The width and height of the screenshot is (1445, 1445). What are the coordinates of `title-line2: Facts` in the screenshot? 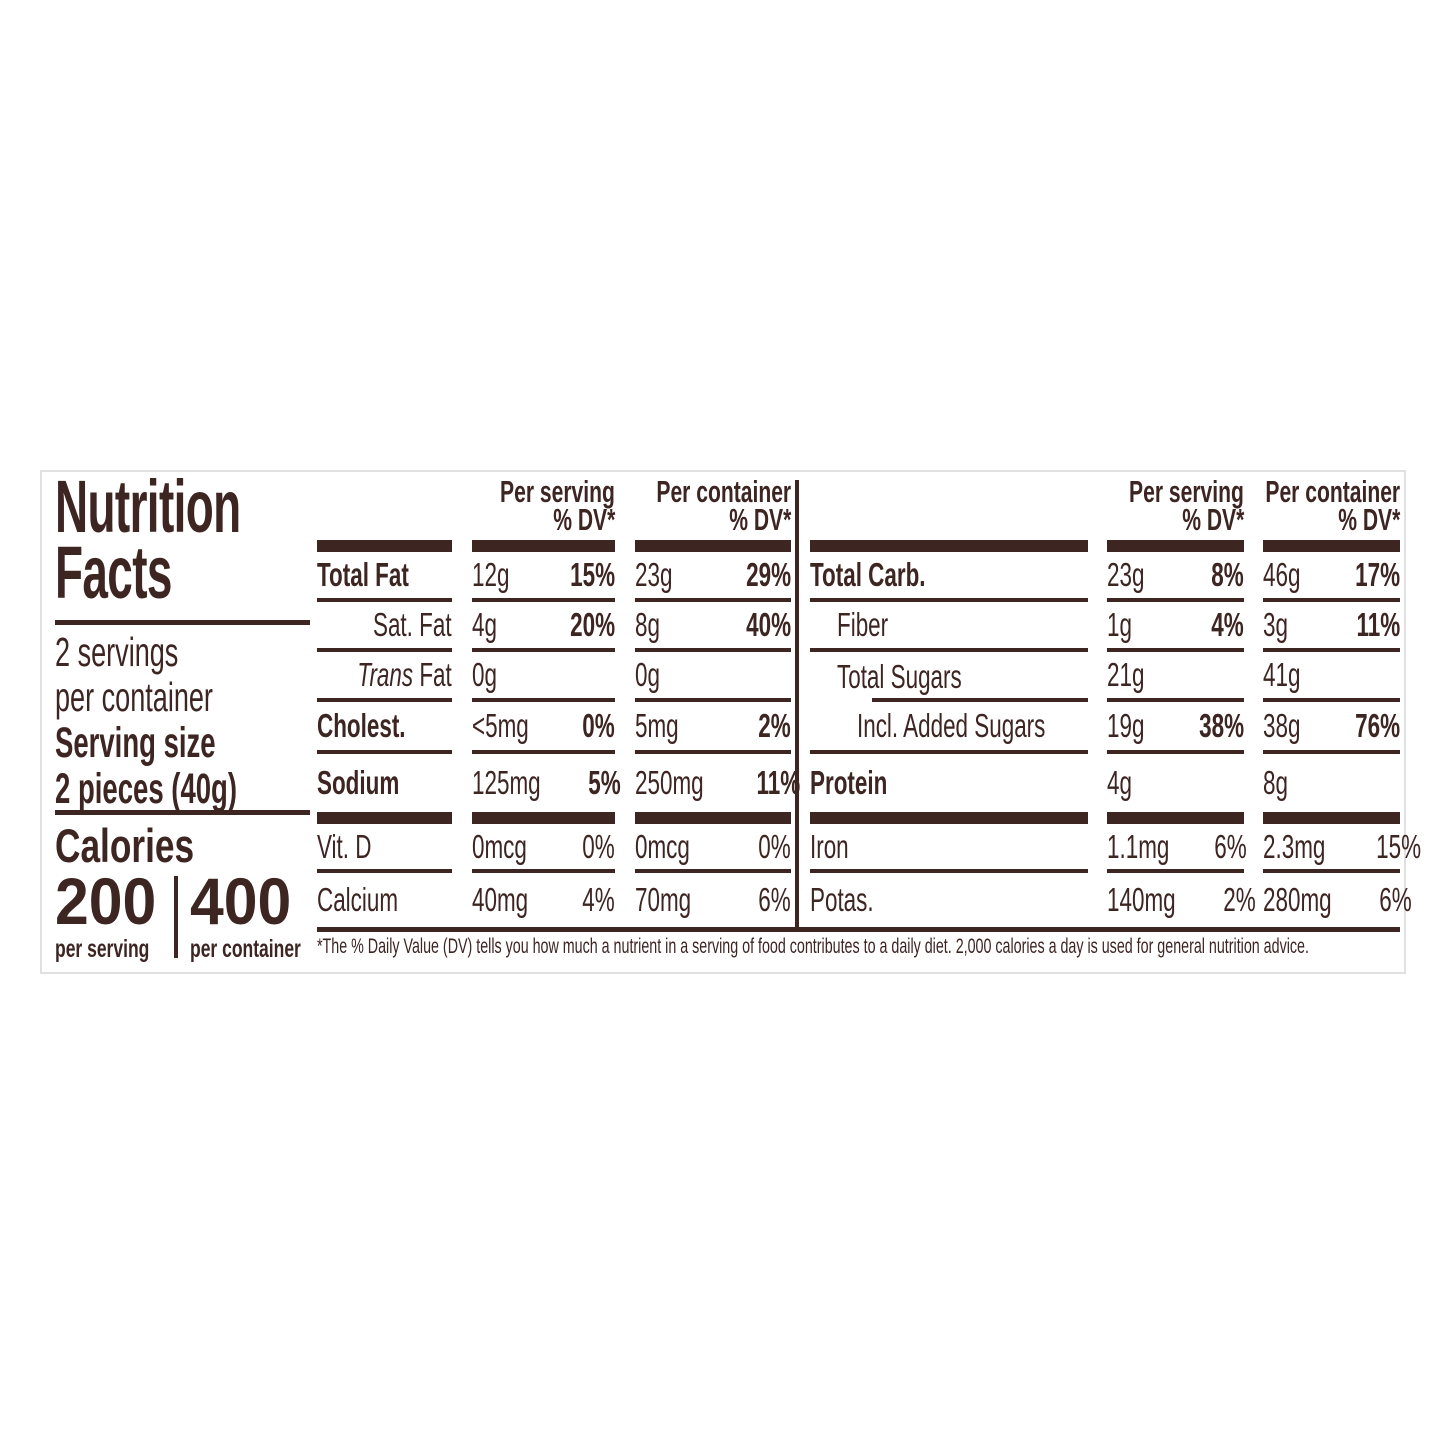 It's located at (113, 572).